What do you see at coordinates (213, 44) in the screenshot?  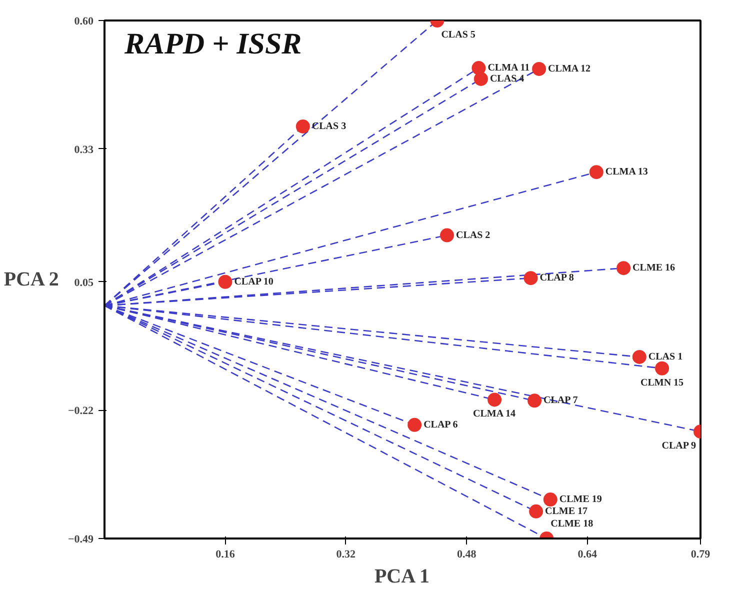 I see `chart-title: RAPD + ISSR` at bounding box center [213, 44].